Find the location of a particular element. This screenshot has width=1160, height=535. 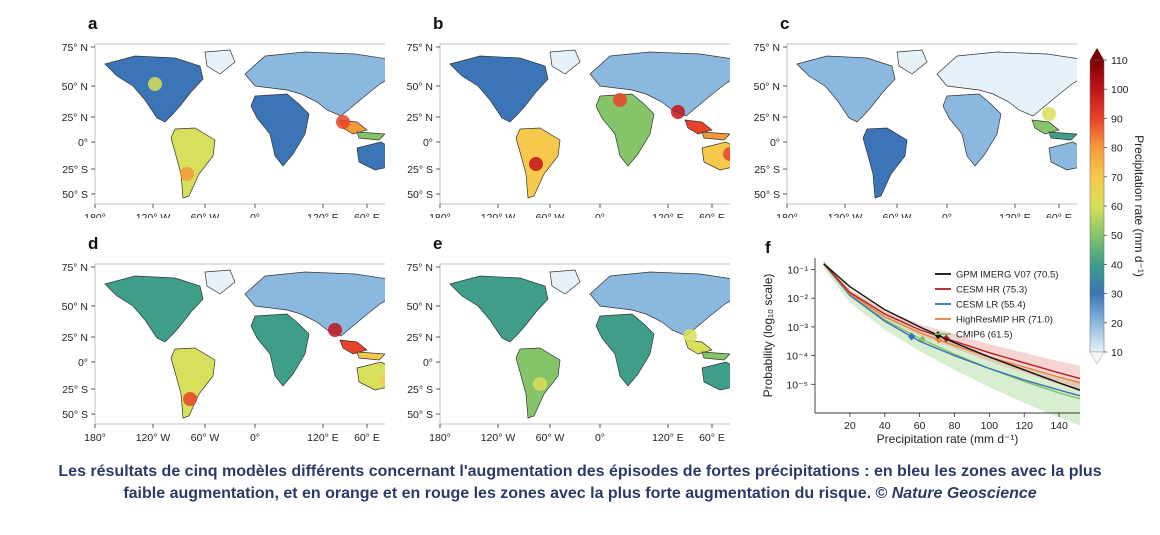

y-tick-label: 10⁻⁵ is located at coordinates (797, 385).